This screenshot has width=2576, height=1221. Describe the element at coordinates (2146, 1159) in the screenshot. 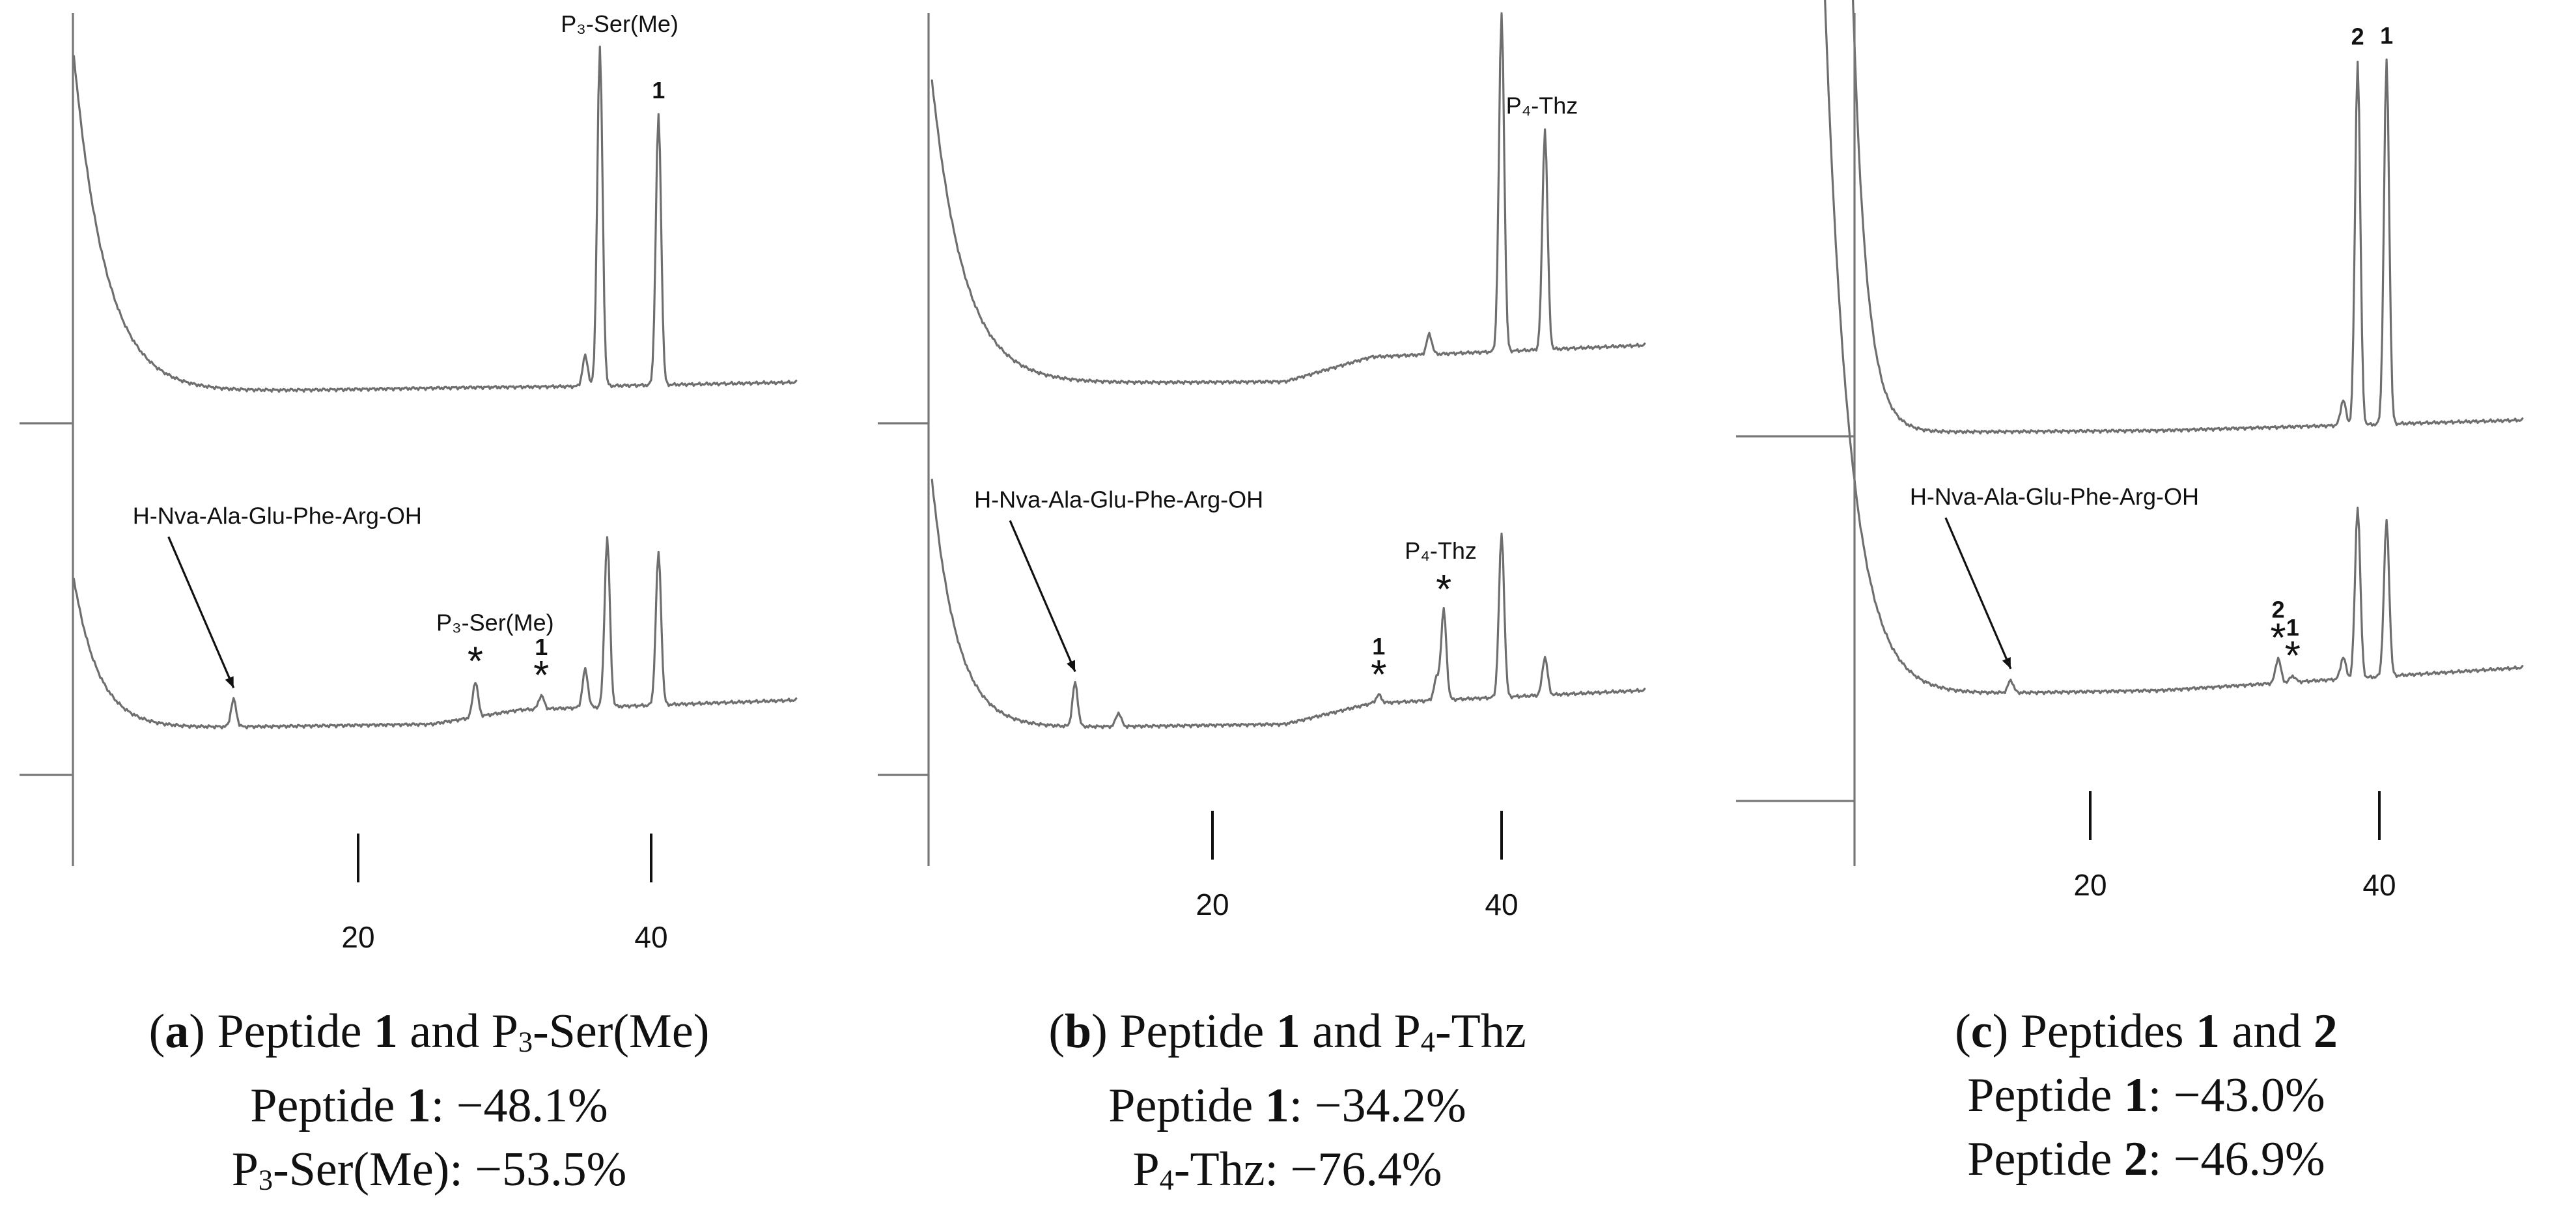

I see `caption-line-3: Peptide 2: −46.9%` at that location.